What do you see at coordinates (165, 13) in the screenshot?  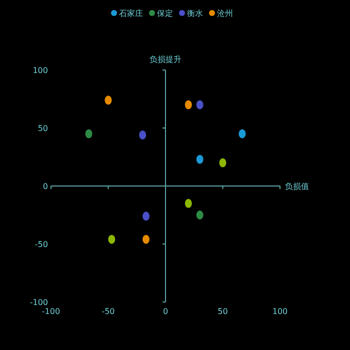 I see `legend-label: 保定` at bounding box center [165, 13].